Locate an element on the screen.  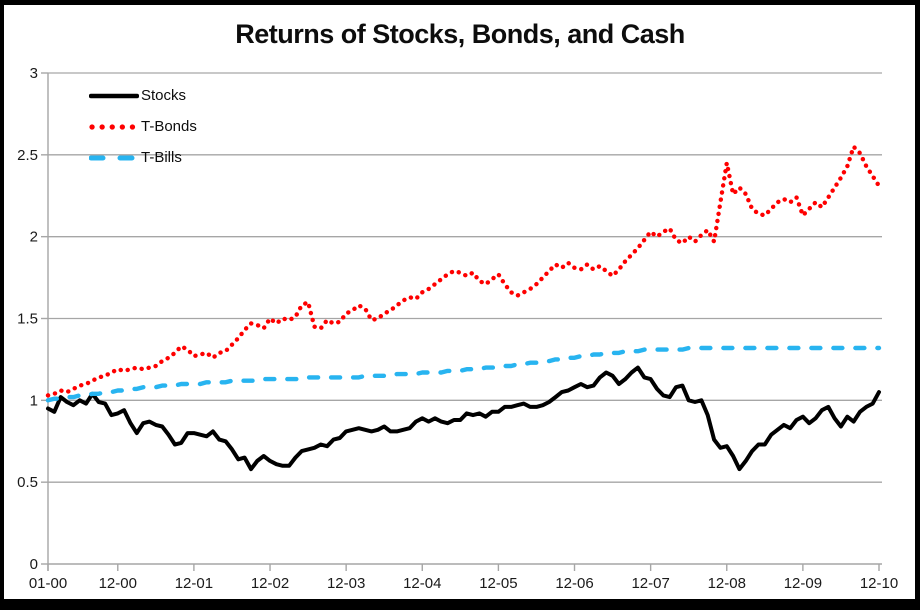
x-tick-label: 12-07 is located at coordinates (650, 583).